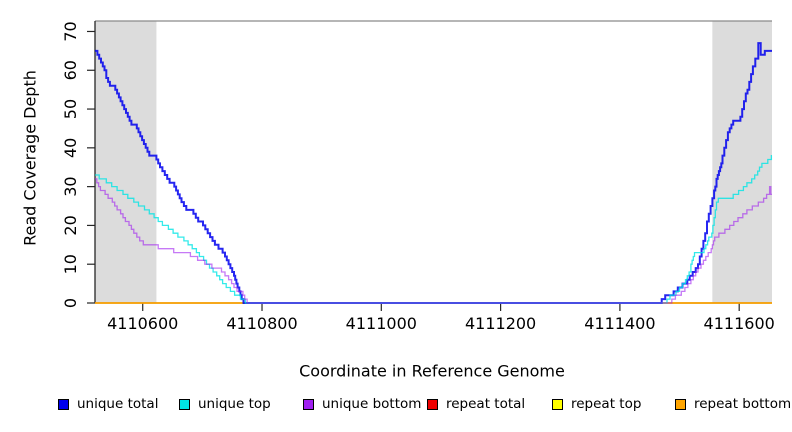 The height and width of the screenshot is (432, 792). What do you see at coordinates (680, 404) in the screenshot?
I see `repeat-bottom-swatch-icon` at bounding box center [680, 404].